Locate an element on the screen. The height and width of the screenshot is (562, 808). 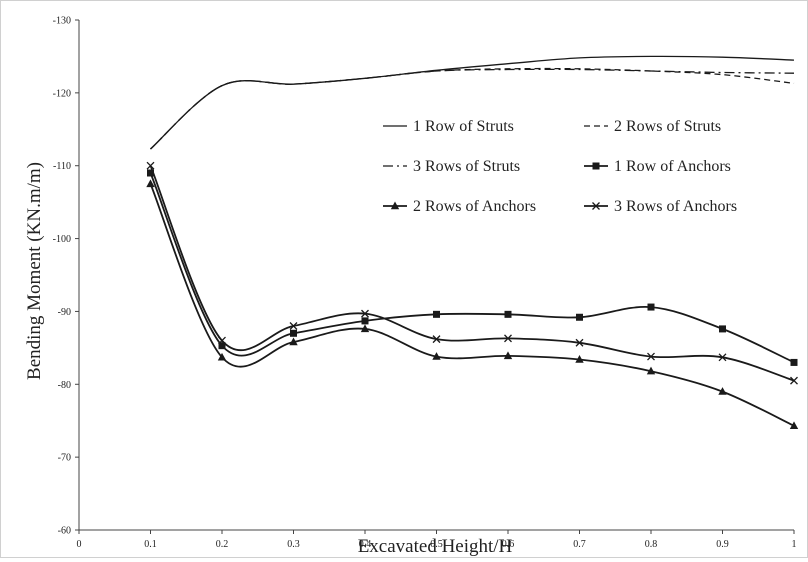
legend-marker-3-rows-of-anchors is located at coordinates (596, 206).